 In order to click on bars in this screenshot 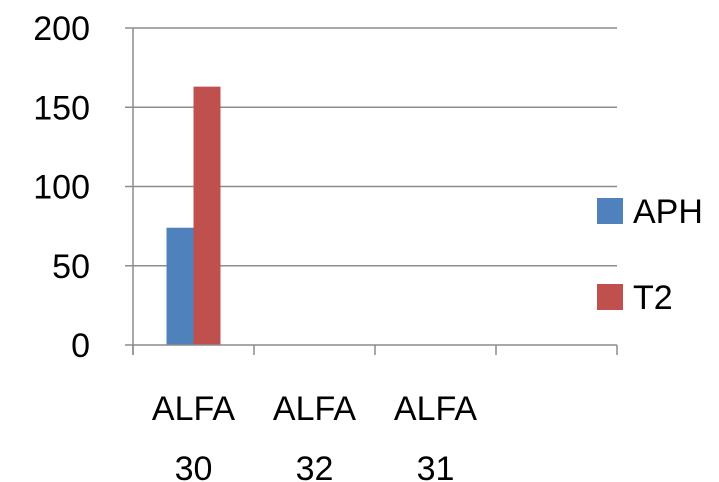, I will do `click(193, 216)`.